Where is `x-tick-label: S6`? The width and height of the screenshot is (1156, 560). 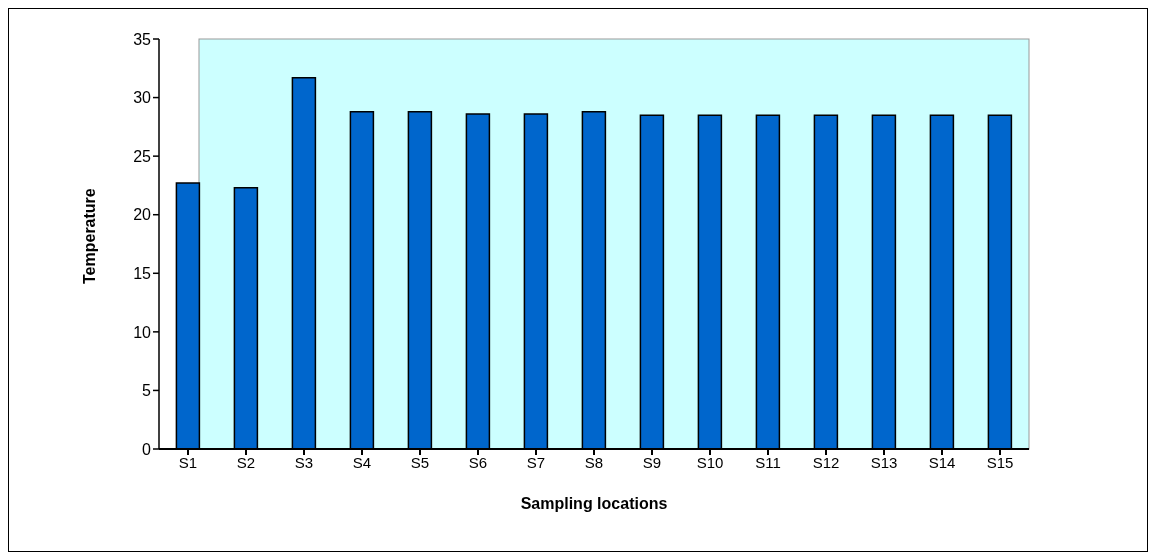
x-tick-label: S6 is located at coordinates (478, 462).